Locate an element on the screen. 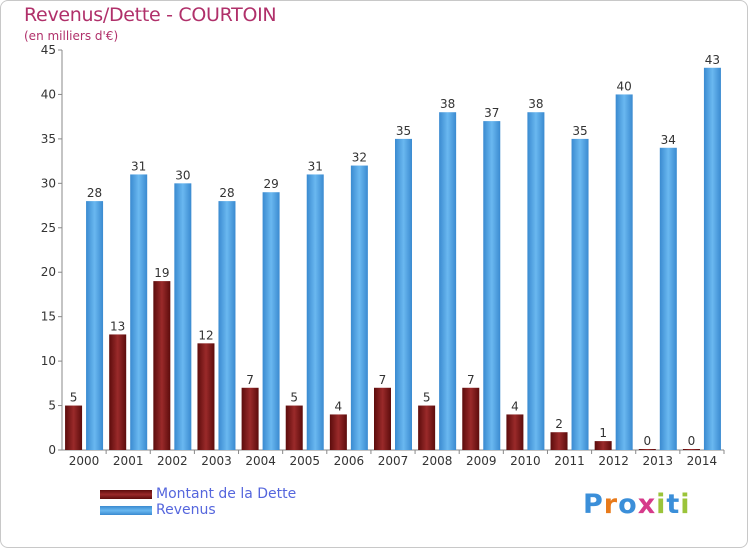 Image resolution: width=750 pixels, height=550 pixels. x-tick-label: 2000 is located at coordinates (84, 461).